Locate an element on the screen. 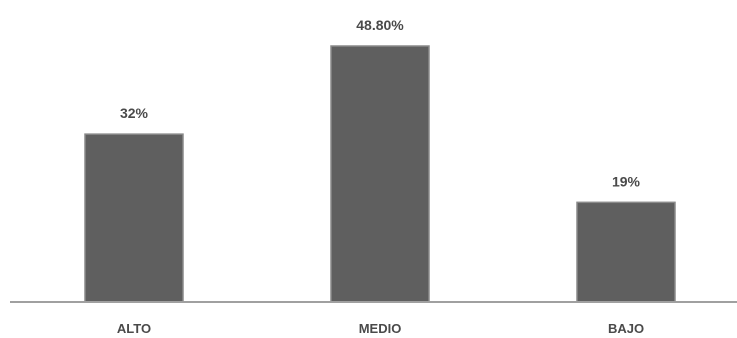 The width and height of the screenshot is (737, 338). data-label-medio: 48.80% is located at coordinates (380, 25).